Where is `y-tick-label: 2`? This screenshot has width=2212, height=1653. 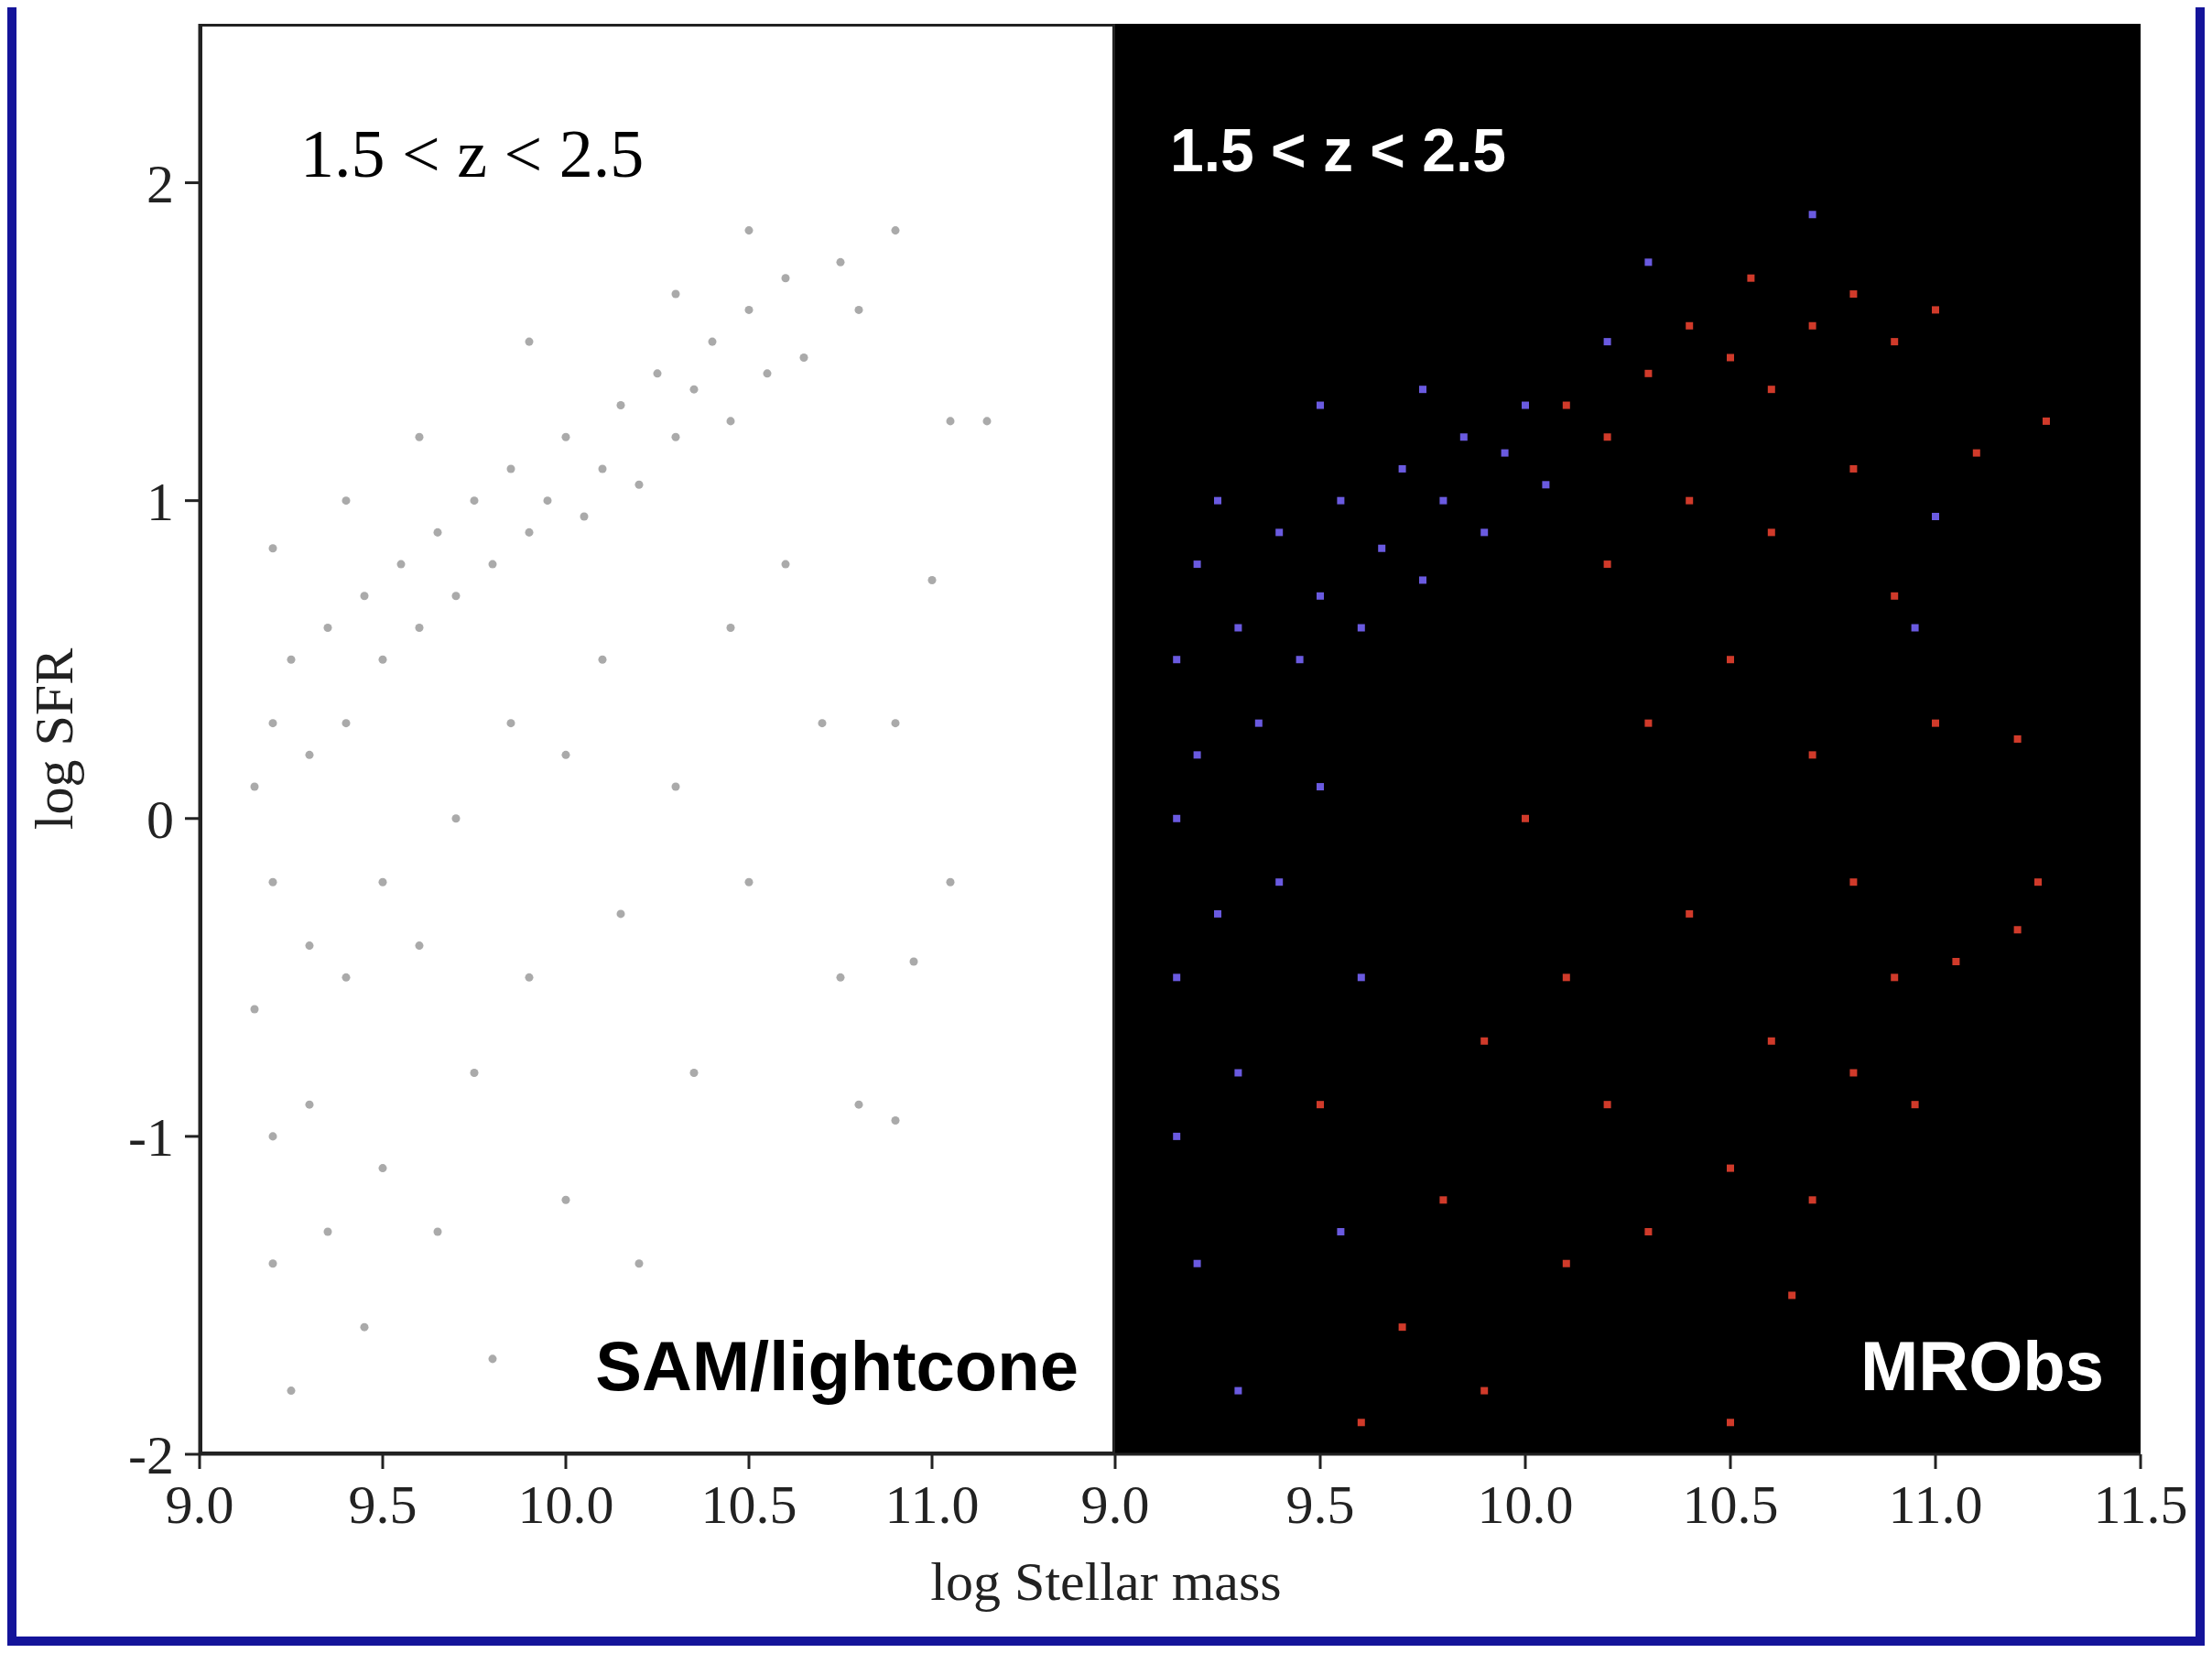
y-tick-label: 2 is located at coordinates (160, 183).